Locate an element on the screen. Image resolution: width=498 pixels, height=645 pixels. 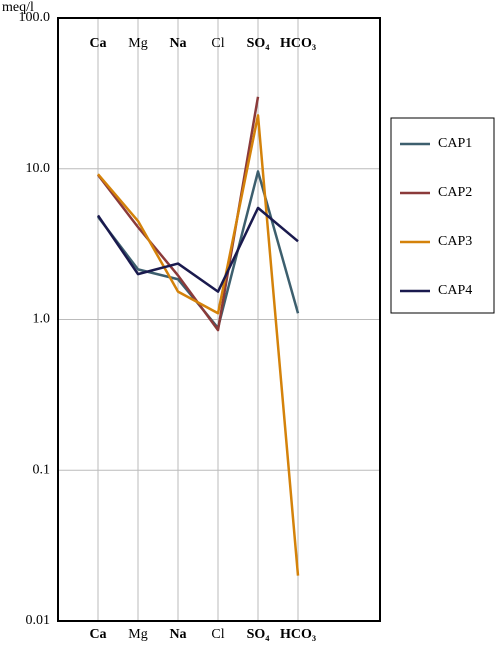
y-tick-label: 1.0 is located at coordinates (42, 319).